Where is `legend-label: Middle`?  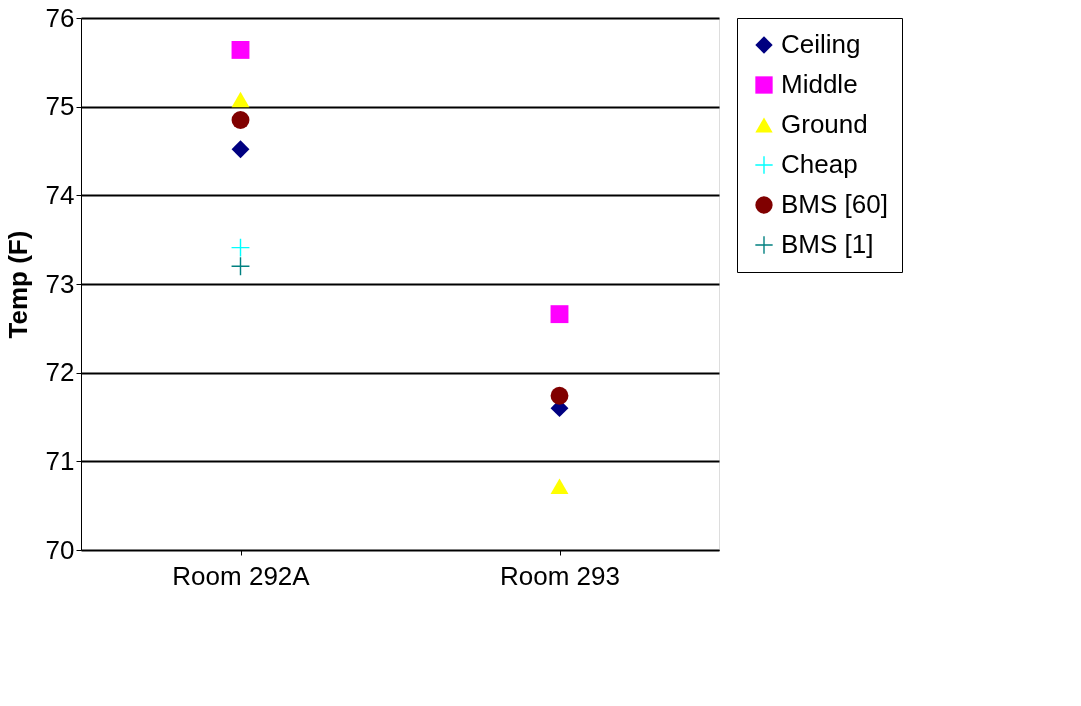
legend-label: Middle is located at coordinates (819, 84).